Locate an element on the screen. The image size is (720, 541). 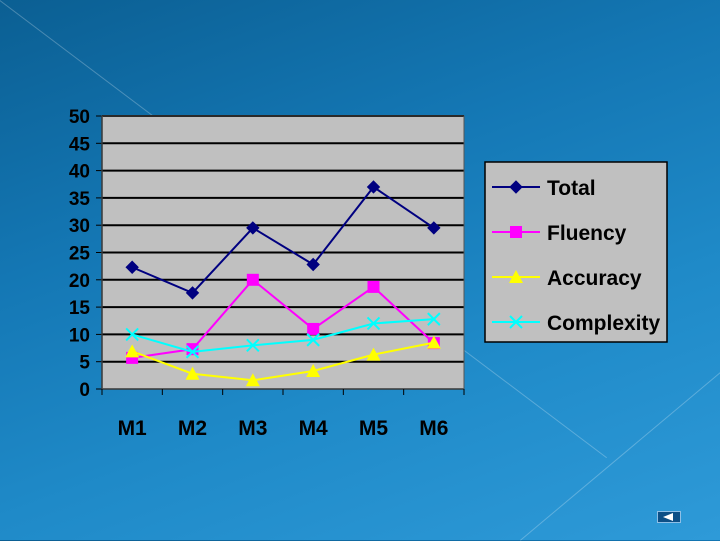
series-line-complexity is located at coordinates (282, 335).